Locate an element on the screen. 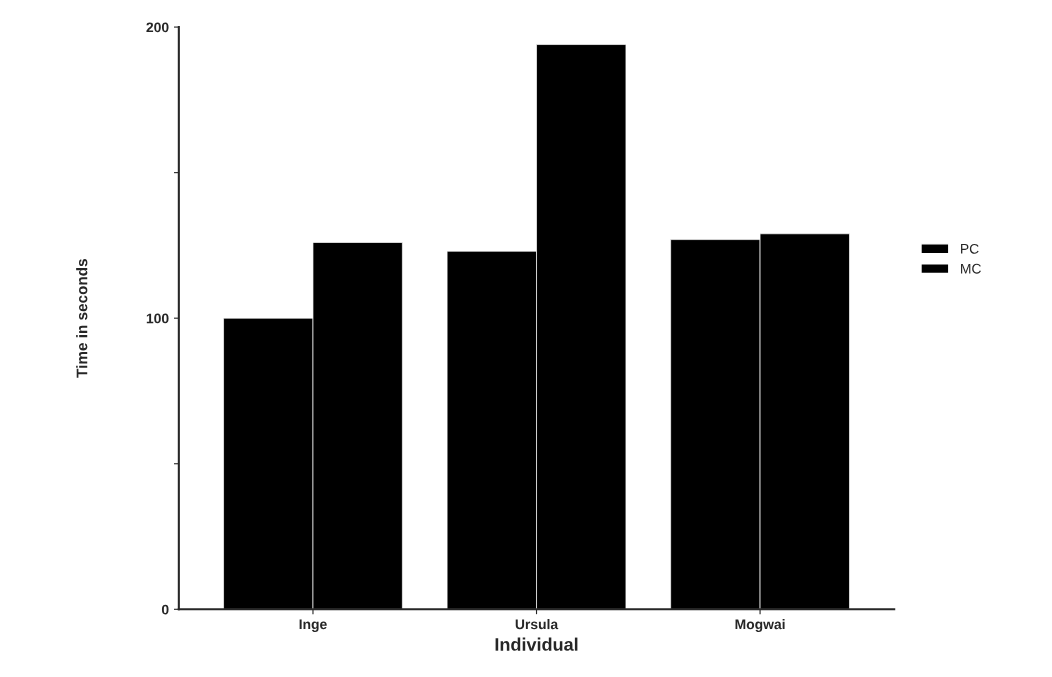 The width and height of the screenshot is (1052, 677). x-axis-title: Individual is located at coordinates (536, 644).